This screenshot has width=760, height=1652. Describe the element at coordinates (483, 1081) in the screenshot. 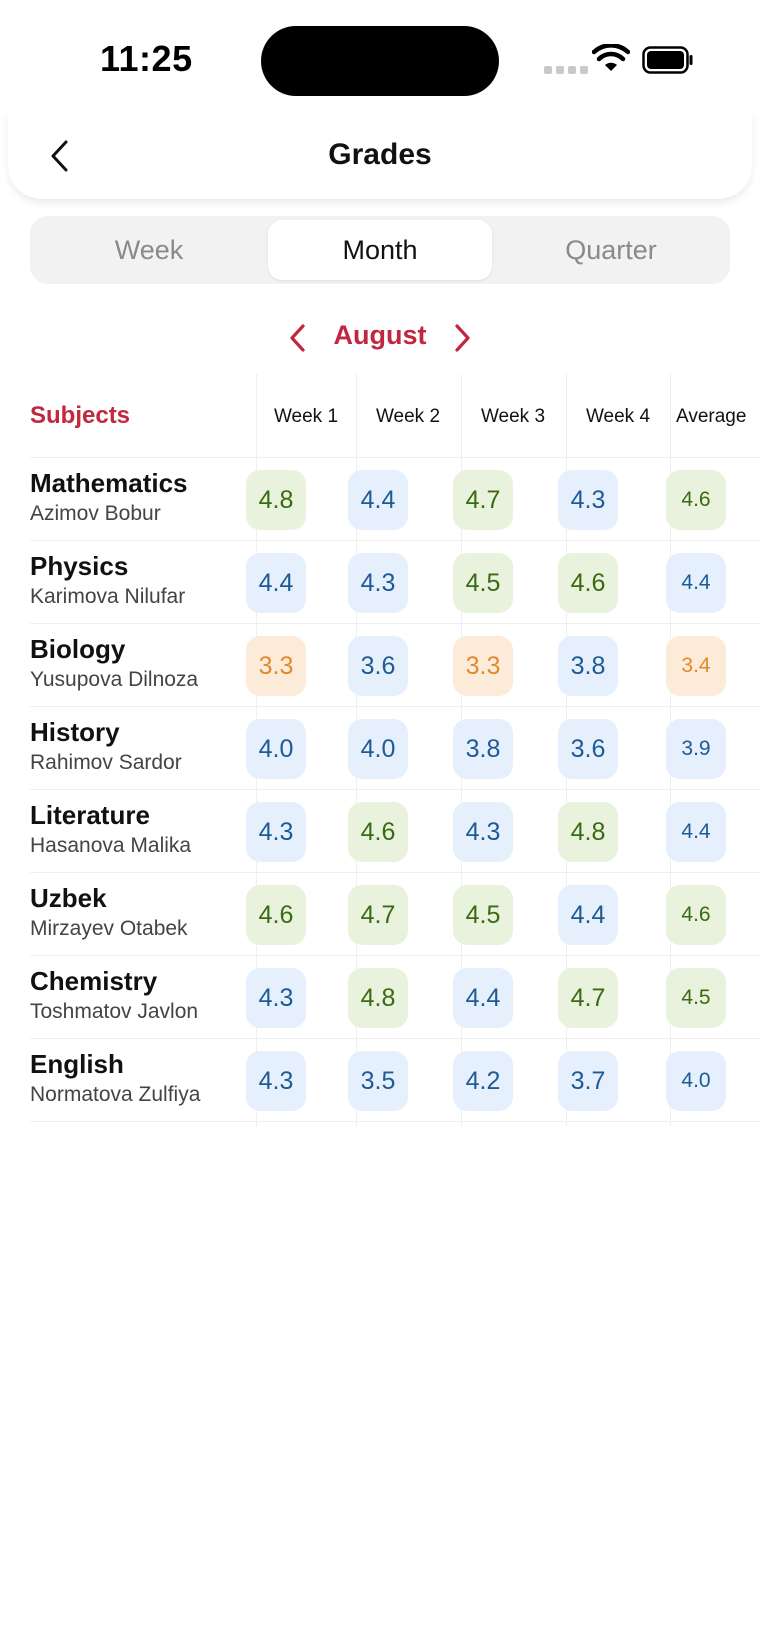

I see `grade-badge-week-3: 4.2` at that location.